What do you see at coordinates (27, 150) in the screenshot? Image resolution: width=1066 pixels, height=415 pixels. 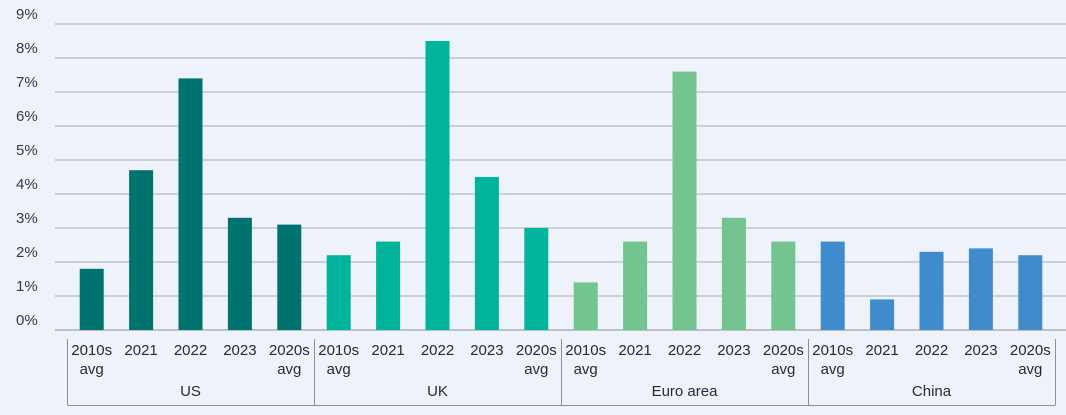 I see `y-tick-label: 5%` at bounding box center [27, 150].